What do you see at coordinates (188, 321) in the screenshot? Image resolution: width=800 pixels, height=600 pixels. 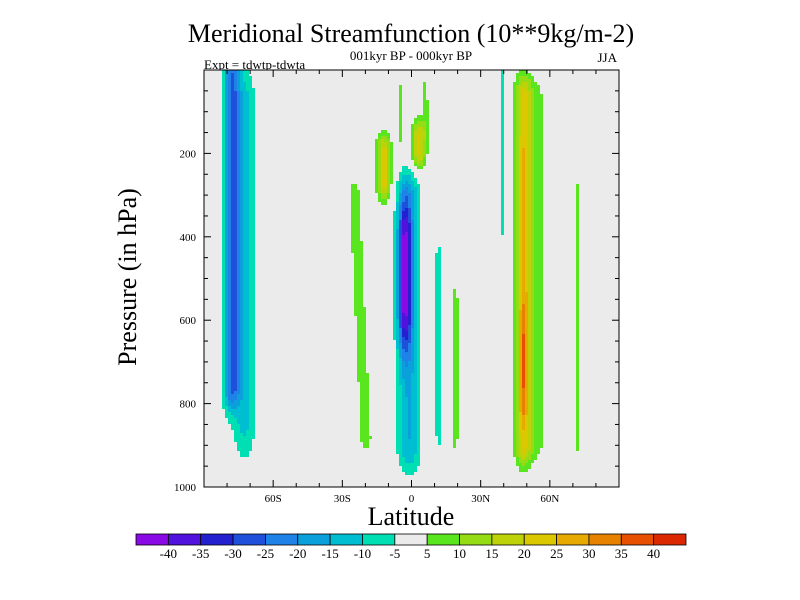 I see `y-tick-label: 600` at bounding box center [188, 321].